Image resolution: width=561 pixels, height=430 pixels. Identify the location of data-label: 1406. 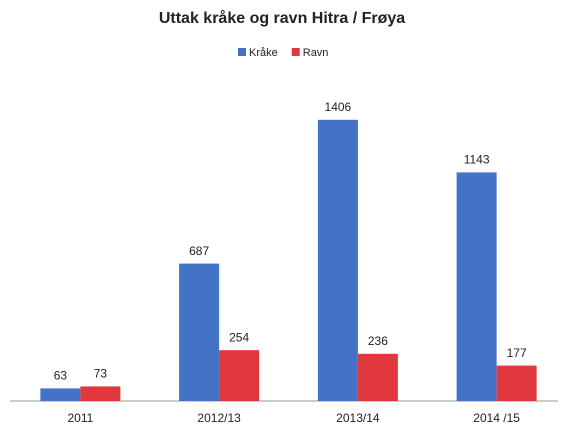
(338, 107).